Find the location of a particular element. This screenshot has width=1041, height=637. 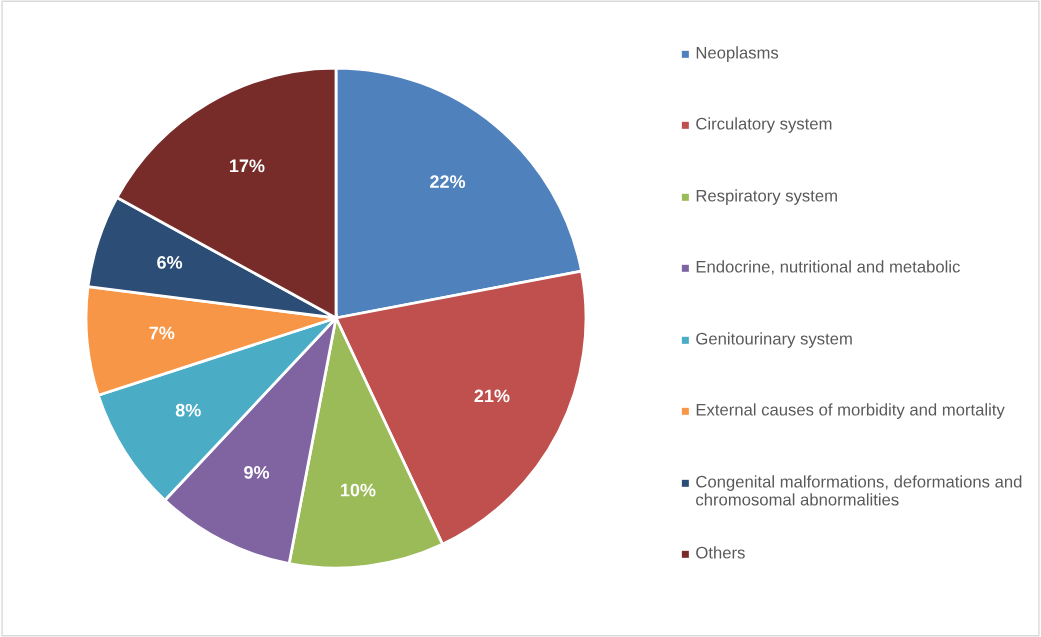

data-label: 10% is located at coordinates (358, 490).